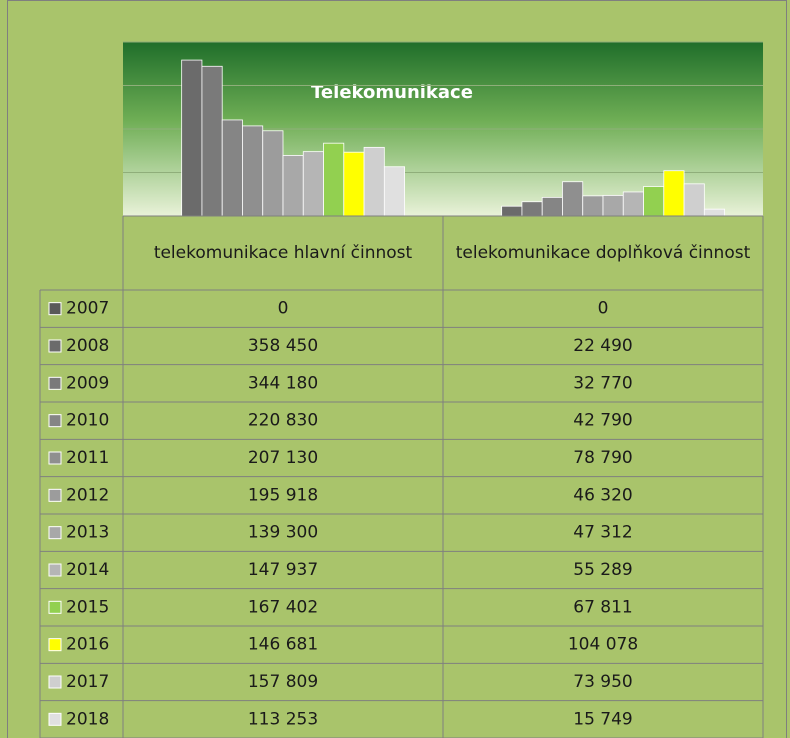 The height and width of the screenshot is (738, 790). Describe the element at coordinates (283, 421) in the screenshot. I see `table-value: 220 830` at that location.